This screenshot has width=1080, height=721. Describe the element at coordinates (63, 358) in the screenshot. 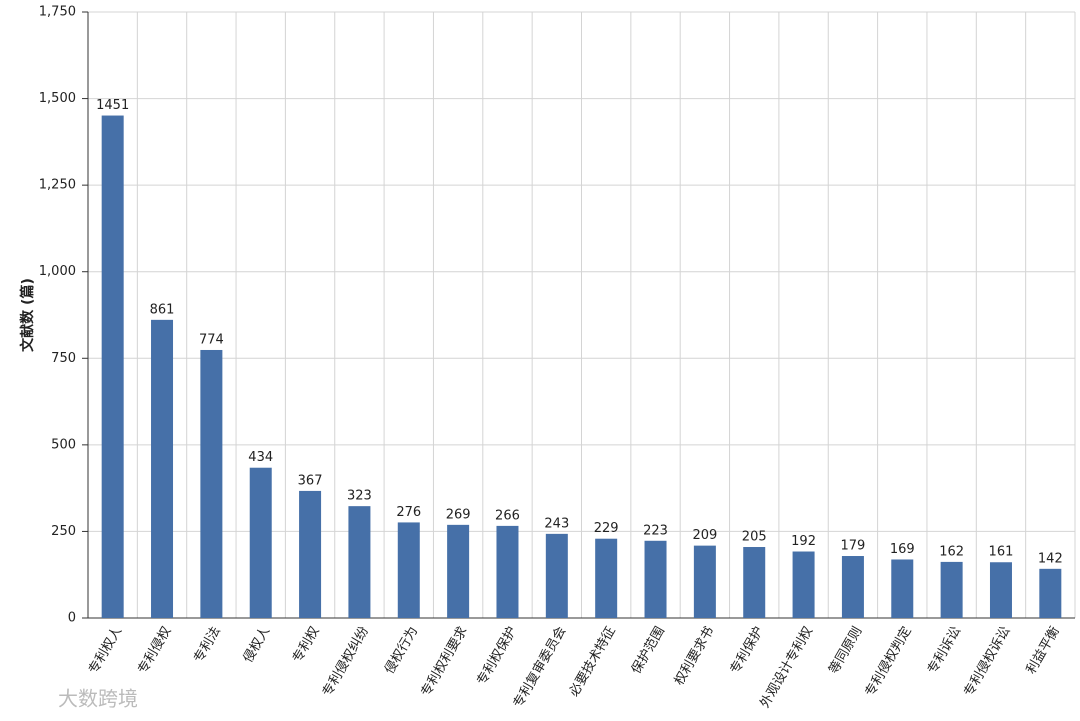

I see `y-tick-label: 750` at that location.